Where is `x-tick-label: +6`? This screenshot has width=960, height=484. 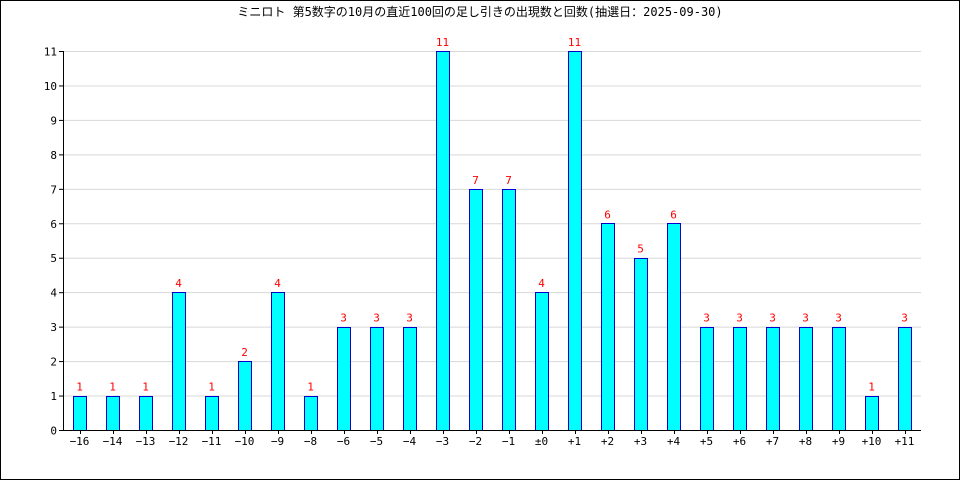 x-tick-label: +6 is located at coordinates (739, 441).